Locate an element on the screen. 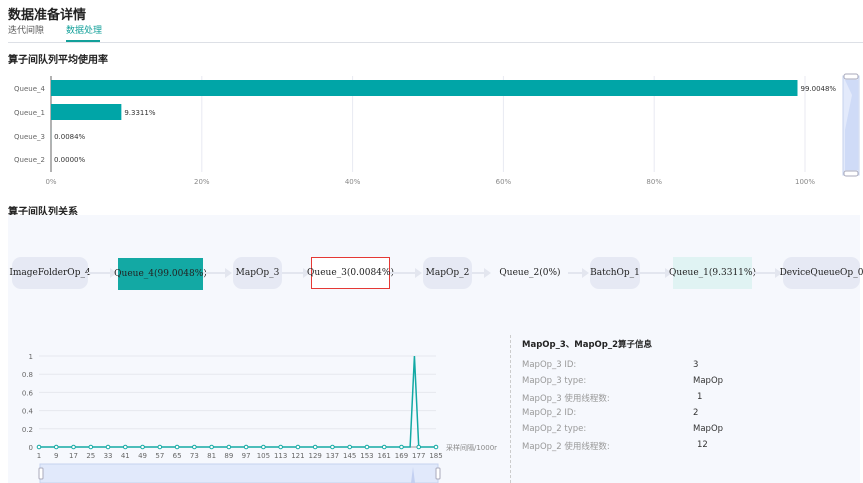 The width and height of the screenshot is (863, 483). x-tick-label: 161 is located at coordinates (384, 456).